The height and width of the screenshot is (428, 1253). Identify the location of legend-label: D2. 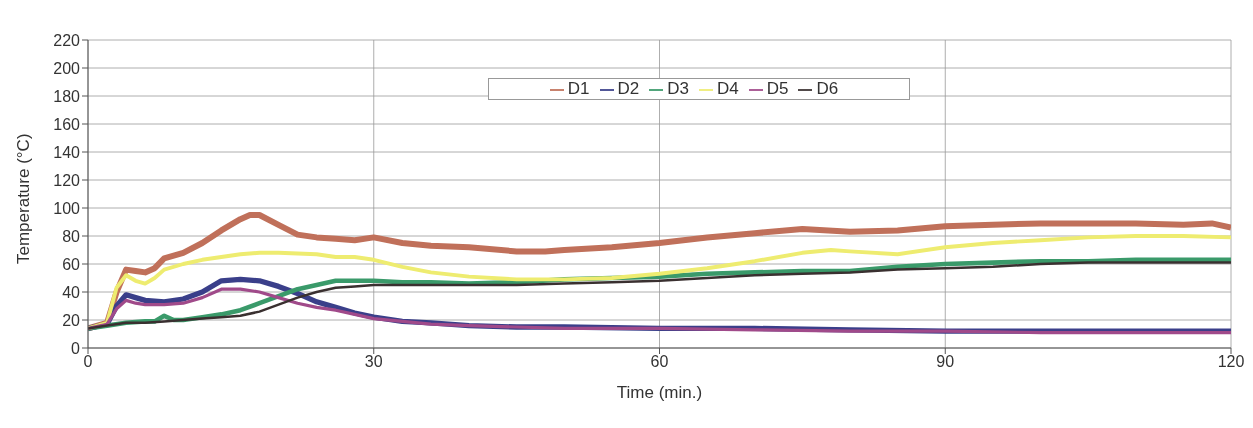
(628, 88).